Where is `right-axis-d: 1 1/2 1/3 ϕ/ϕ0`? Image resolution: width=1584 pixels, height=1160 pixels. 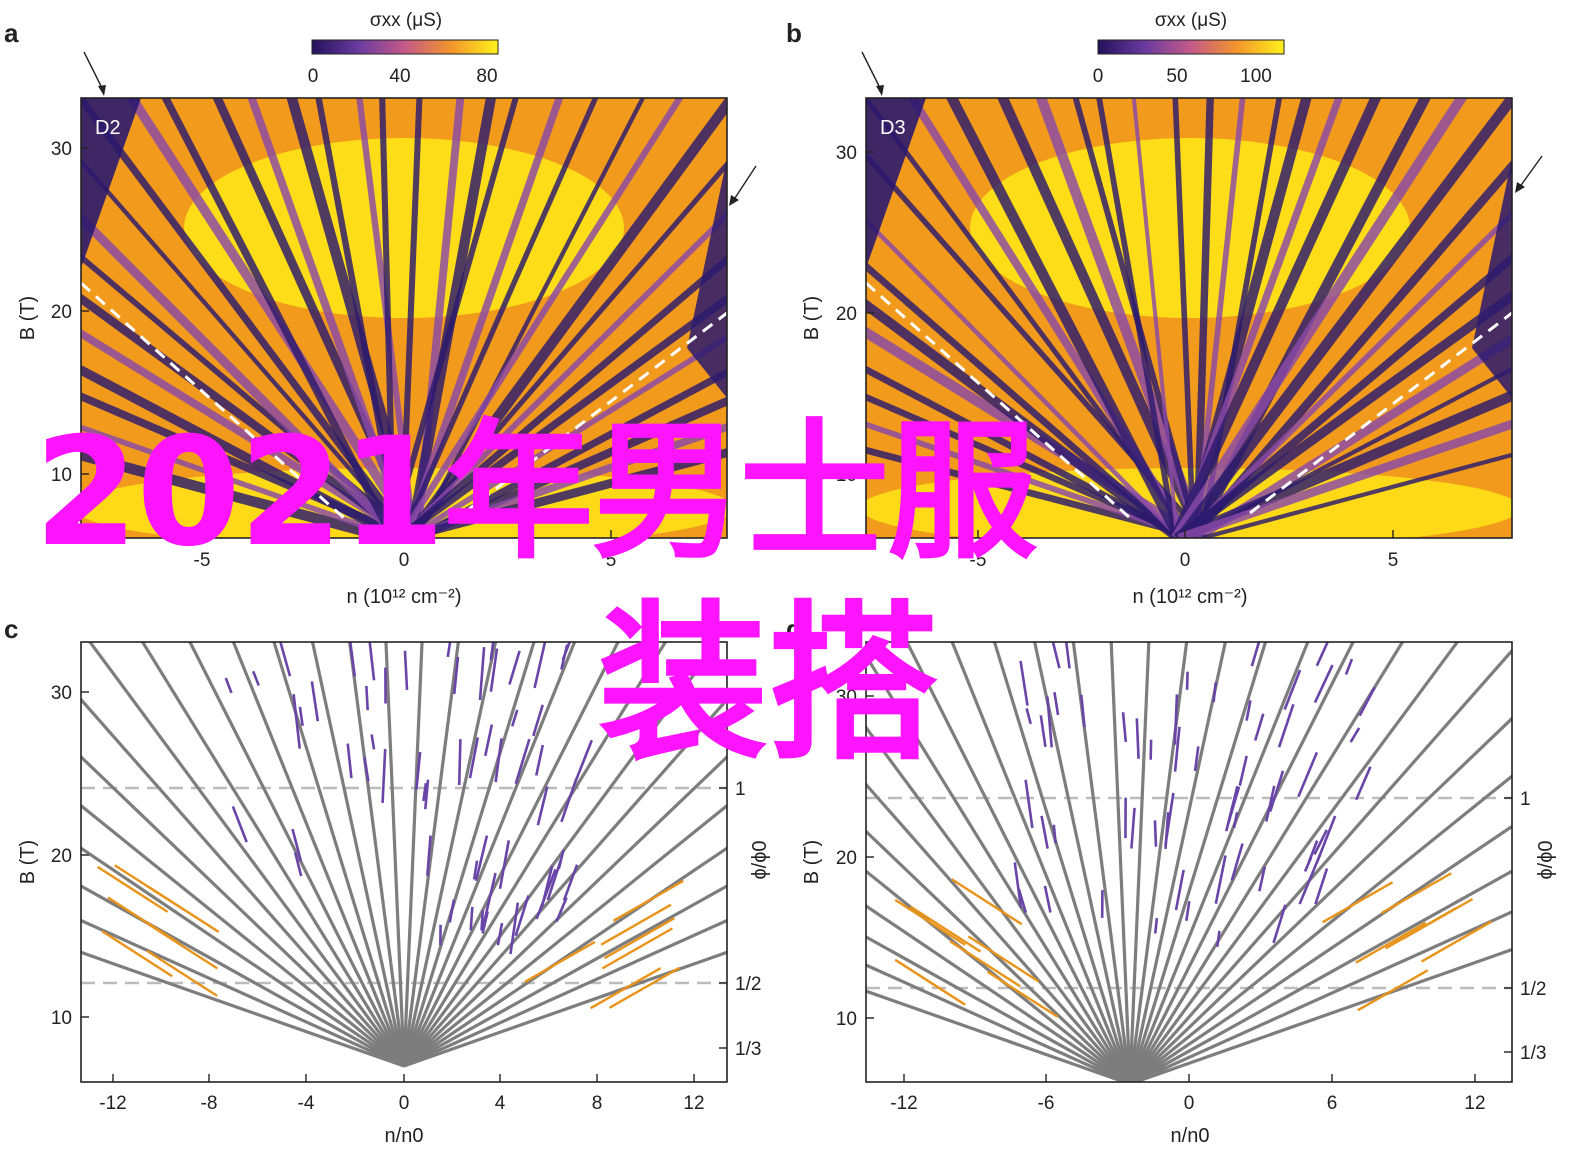 right-axis-d: 1 1/2 1/3 ϕ/ϕ0 is located at coordinates (1530, 926).